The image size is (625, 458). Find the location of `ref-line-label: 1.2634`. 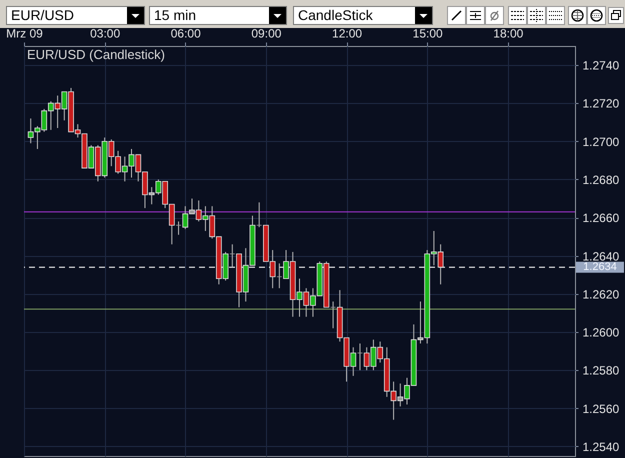

ref-line-label: 1.2634 is located at coordinates (600, 267).